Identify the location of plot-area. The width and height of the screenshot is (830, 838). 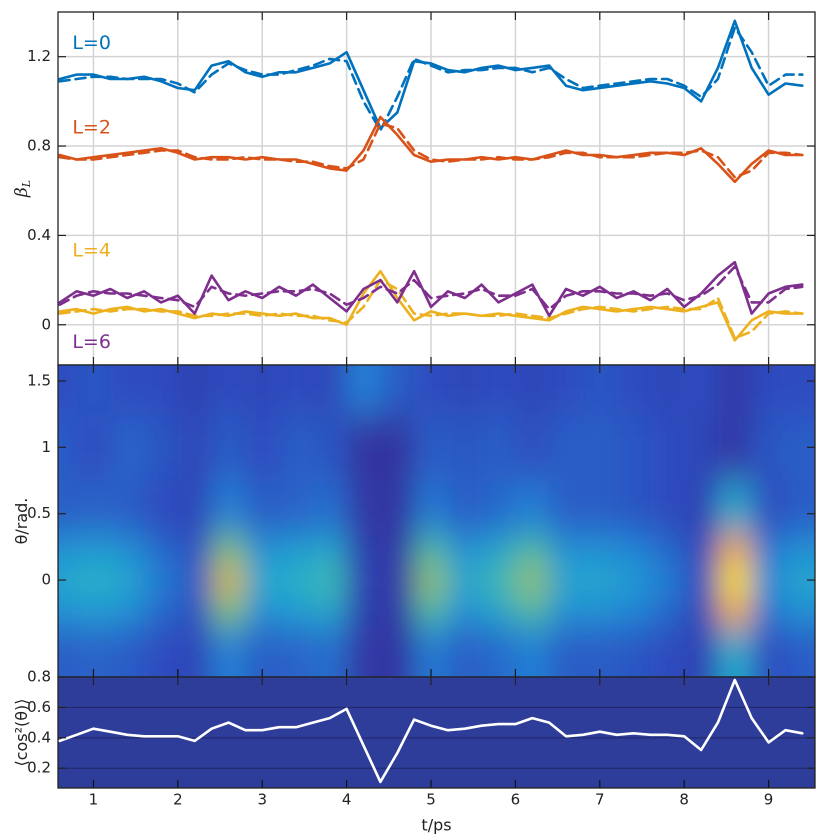
(436, 730).